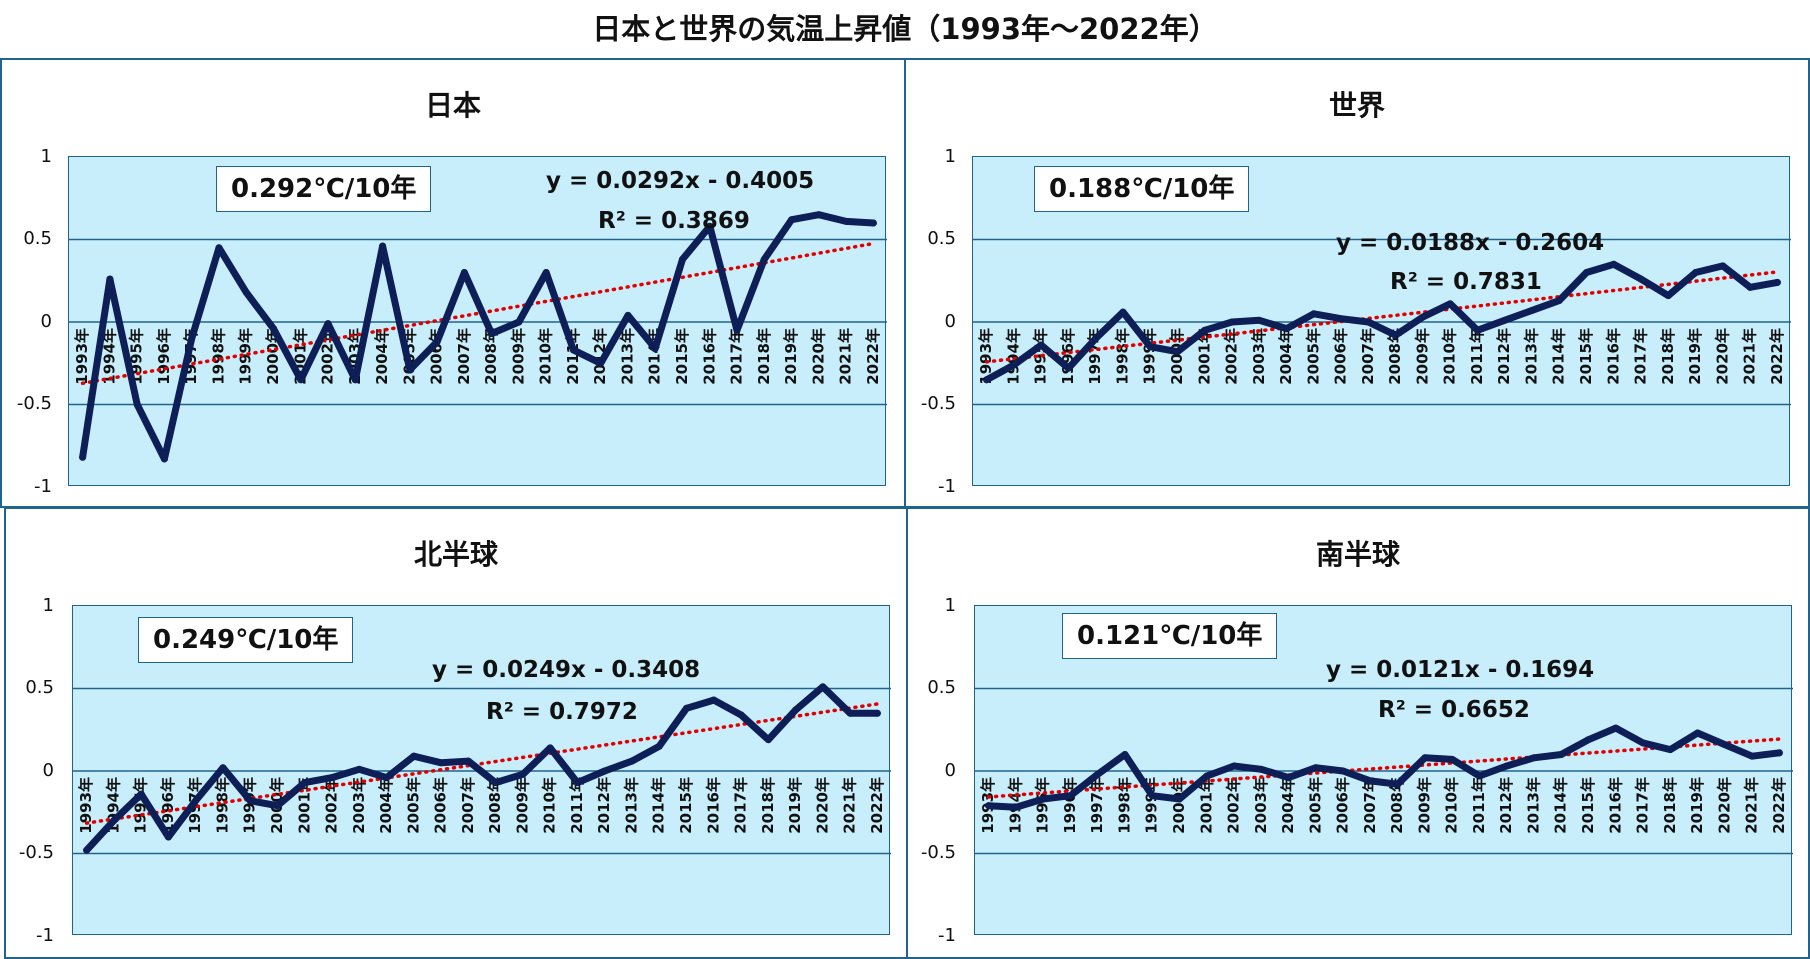 The height and width of the screenshot is (959, 1810). Describe the element at coordinates (522, 805) in the screenshot. I see `x-tick-label: 2009年` at that location.